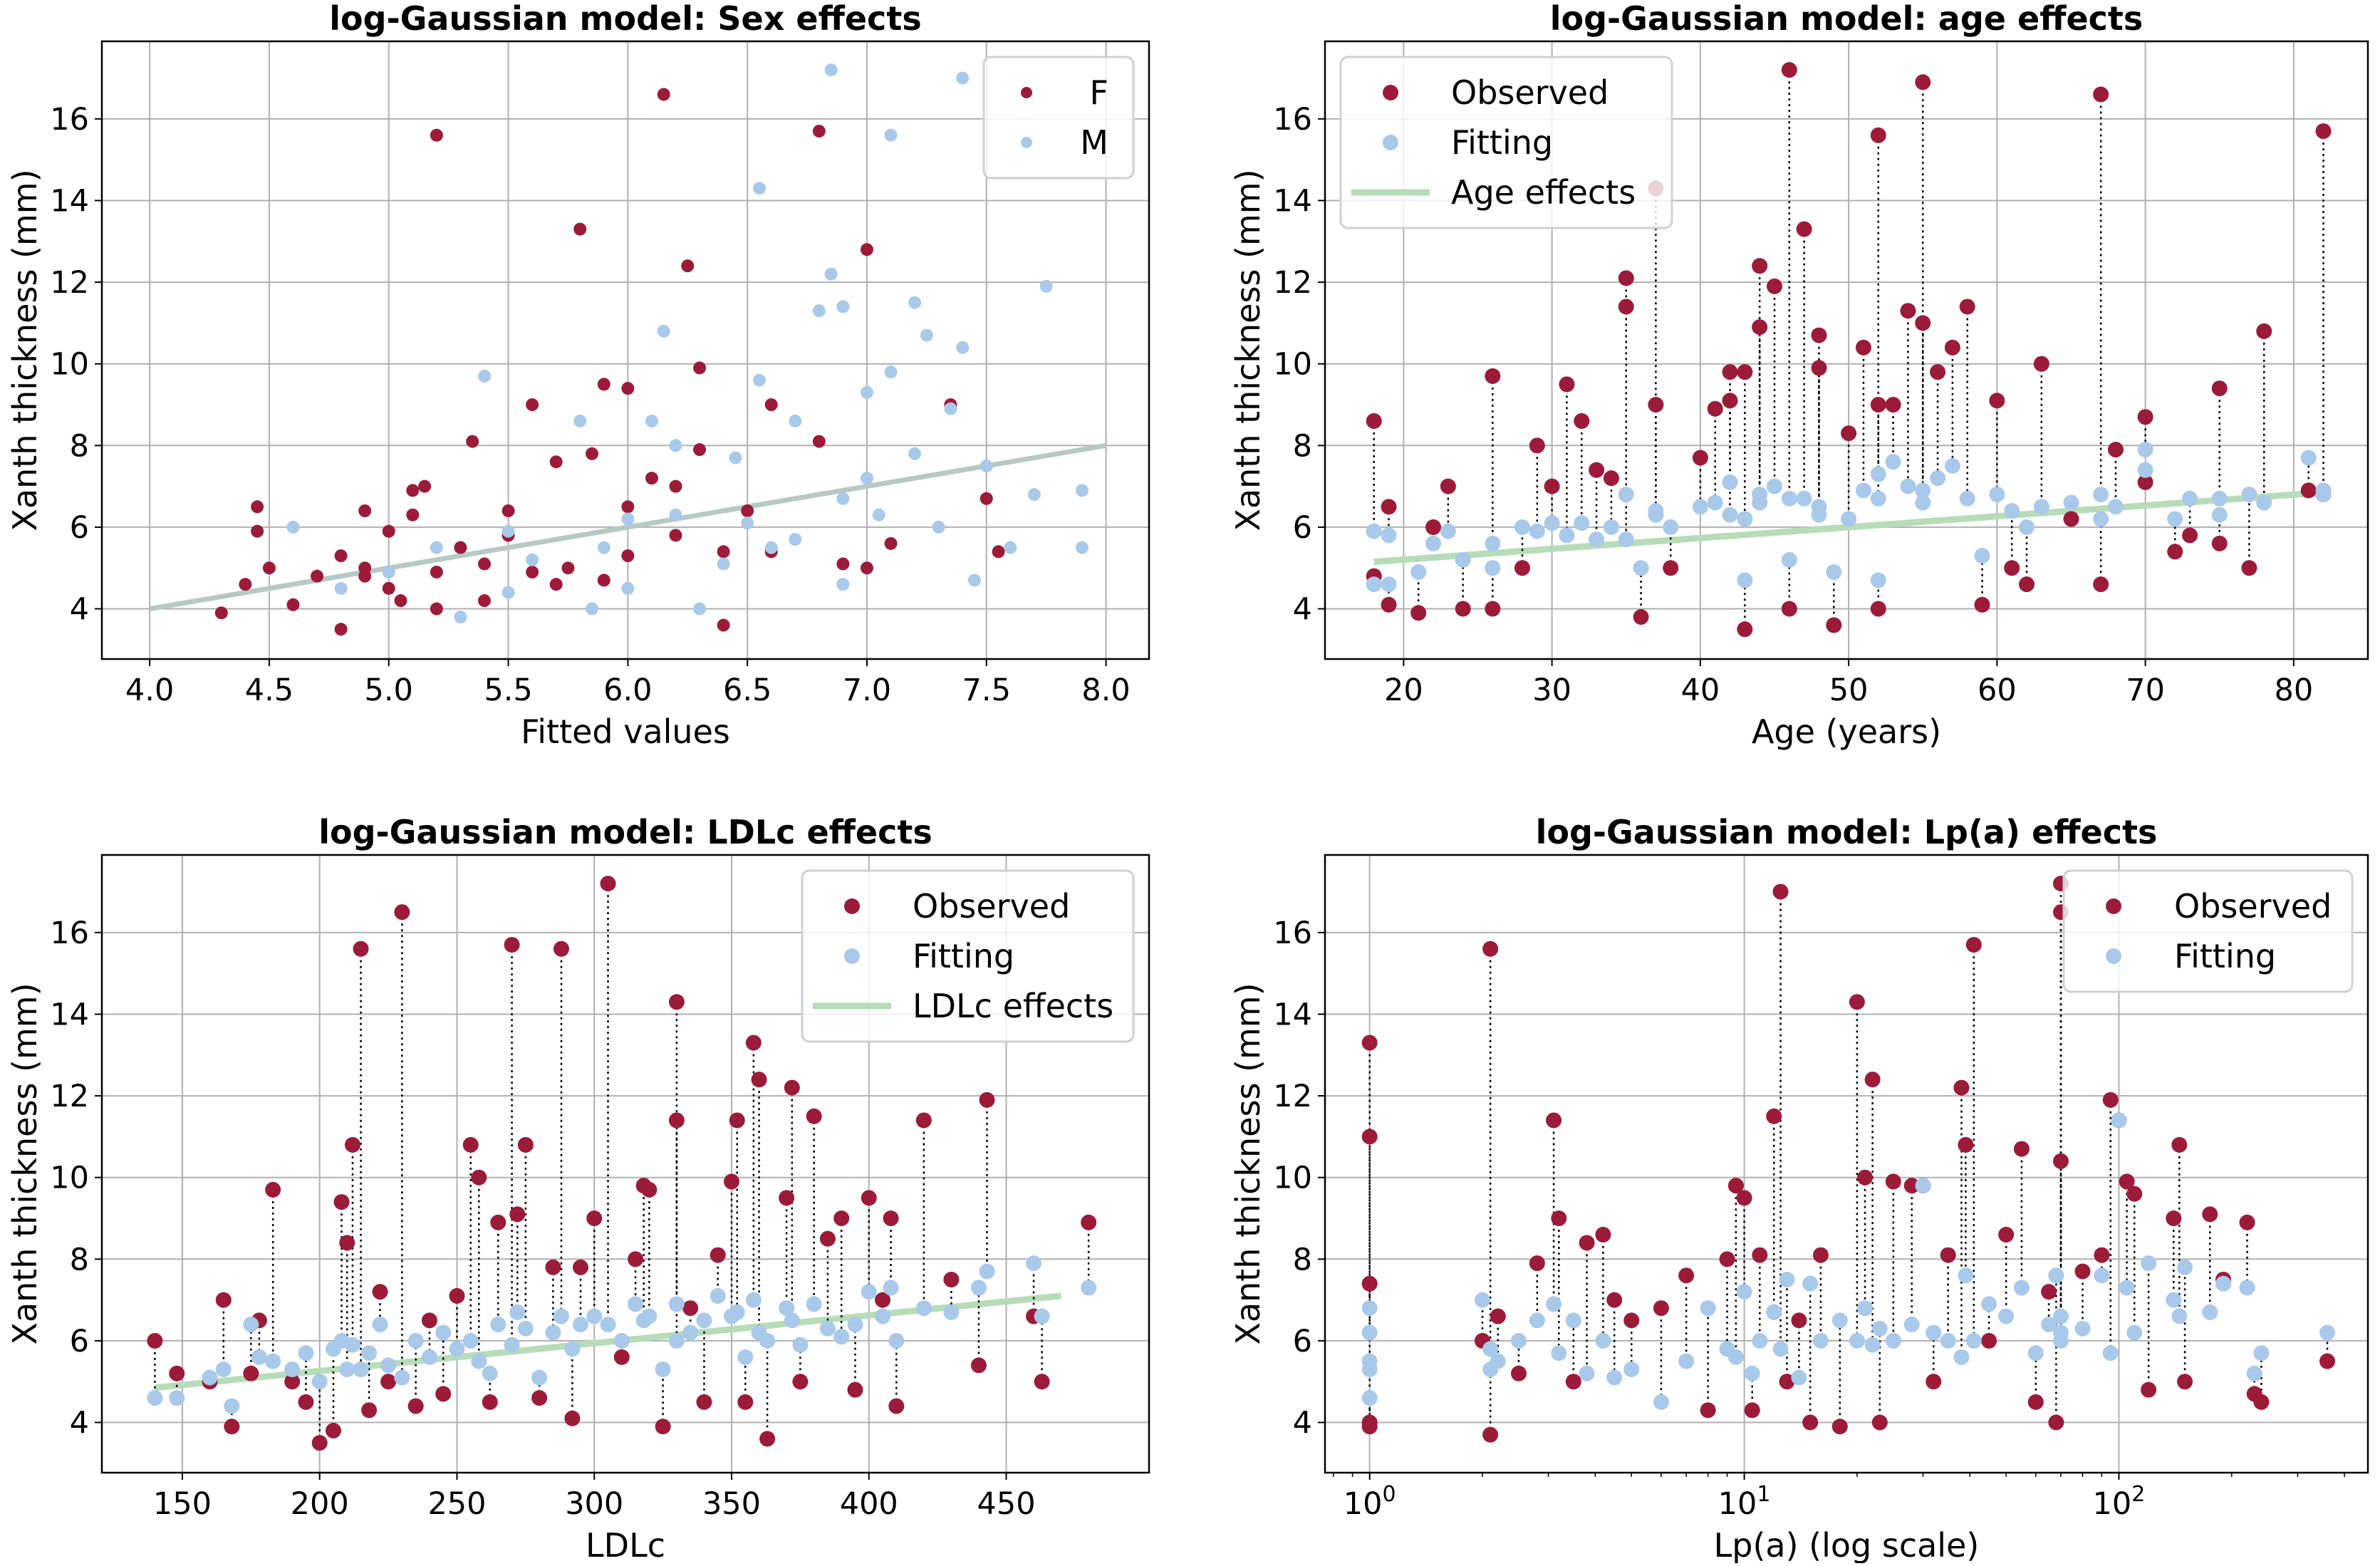 This screenshot has width=2380, height=1566. I want to click on legend-label: Age effects, so click(1543, 192).